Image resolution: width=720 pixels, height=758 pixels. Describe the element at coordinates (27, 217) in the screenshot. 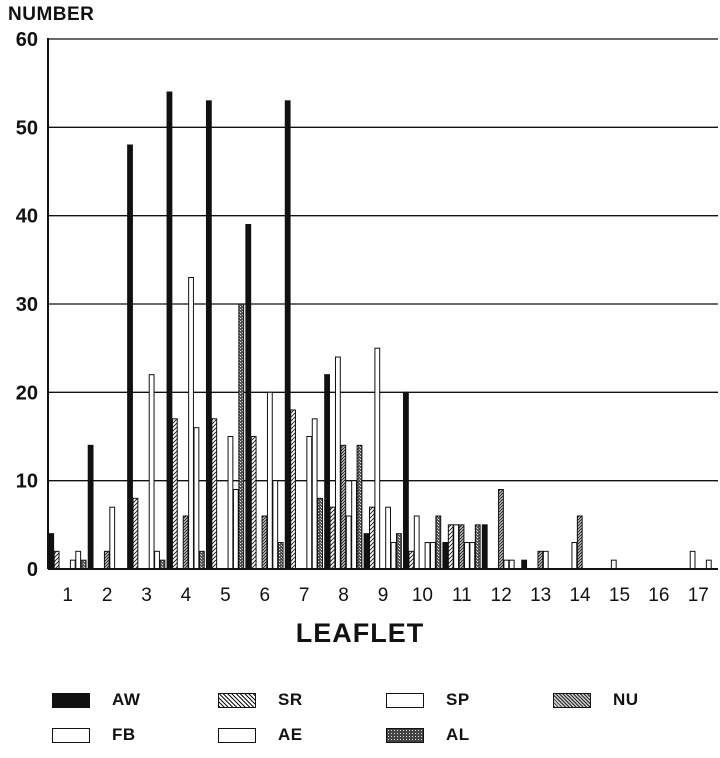

I see `y-tick-label: 40` at that location.